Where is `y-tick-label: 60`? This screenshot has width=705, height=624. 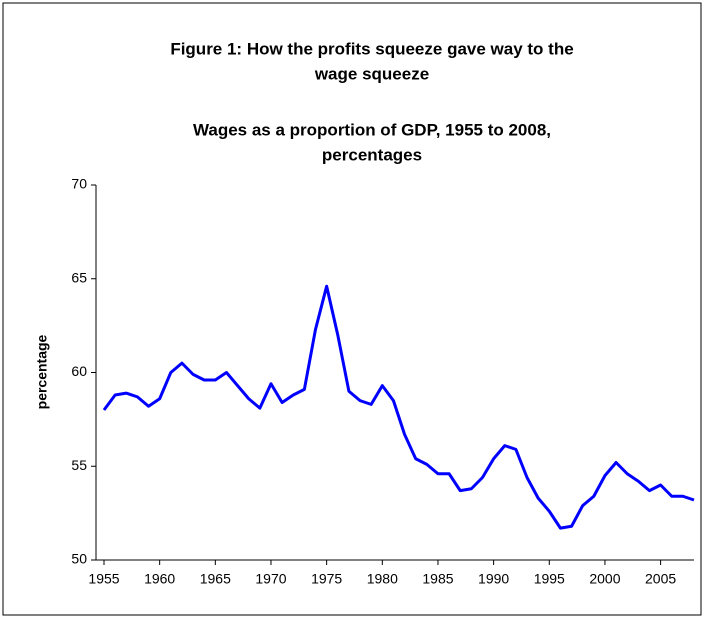 y-tick-label: 60 is located at coordinates (79, 371).